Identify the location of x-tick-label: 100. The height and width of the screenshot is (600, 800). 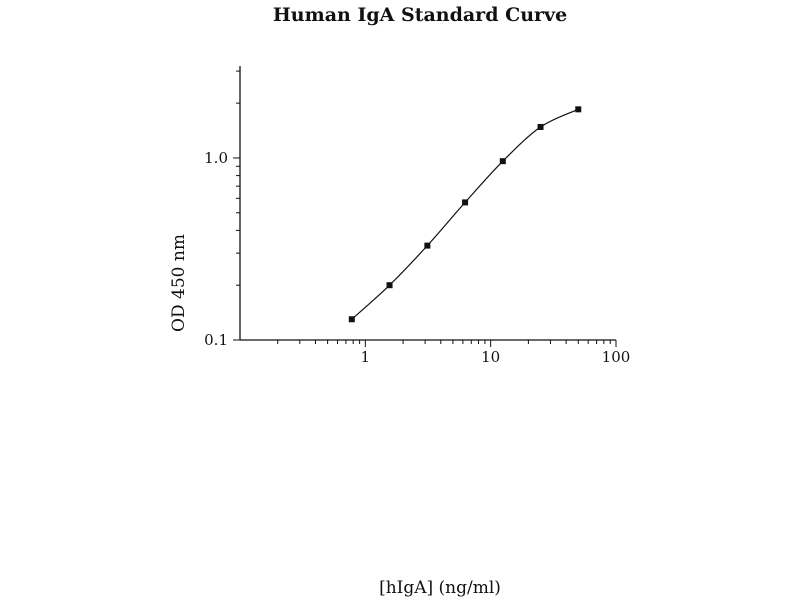
(616, 357).